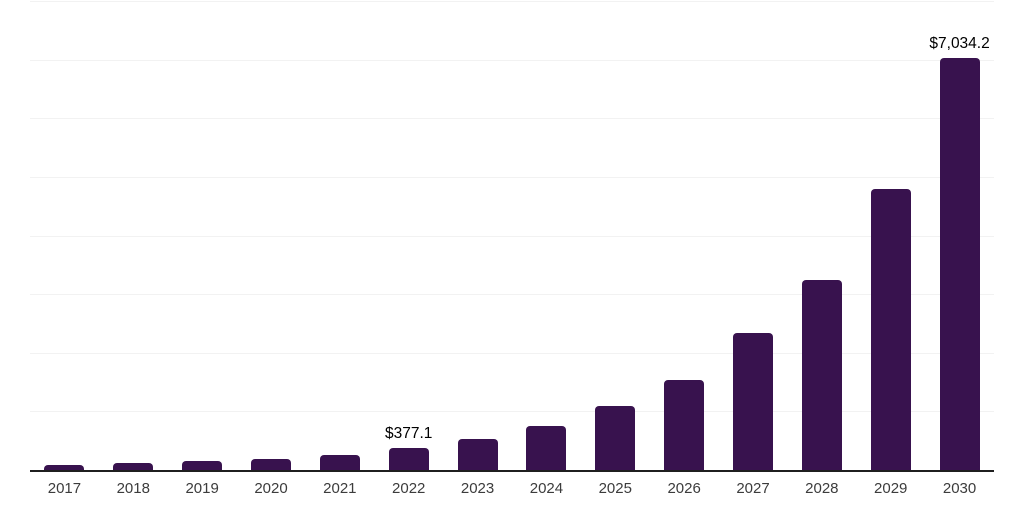  I want to click on bar-2017, so click(64, 467).